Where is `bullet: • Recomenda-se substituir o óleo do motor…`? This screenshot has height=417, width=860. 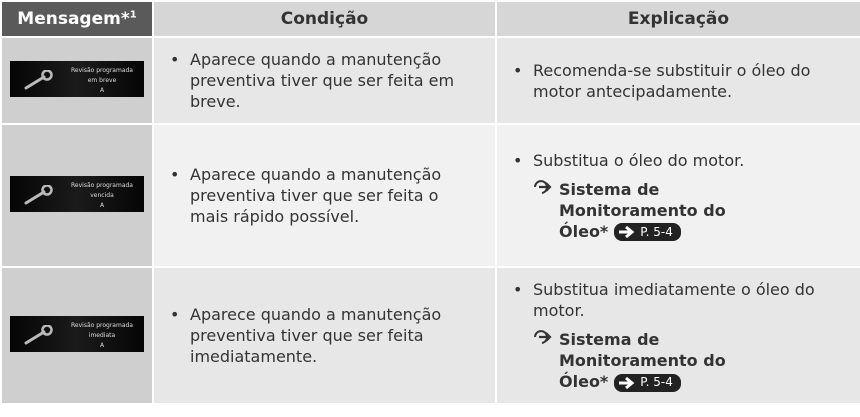
bullet: • Recomenda-se substituir o óleo do motor… is located at coordinates (679, 81).